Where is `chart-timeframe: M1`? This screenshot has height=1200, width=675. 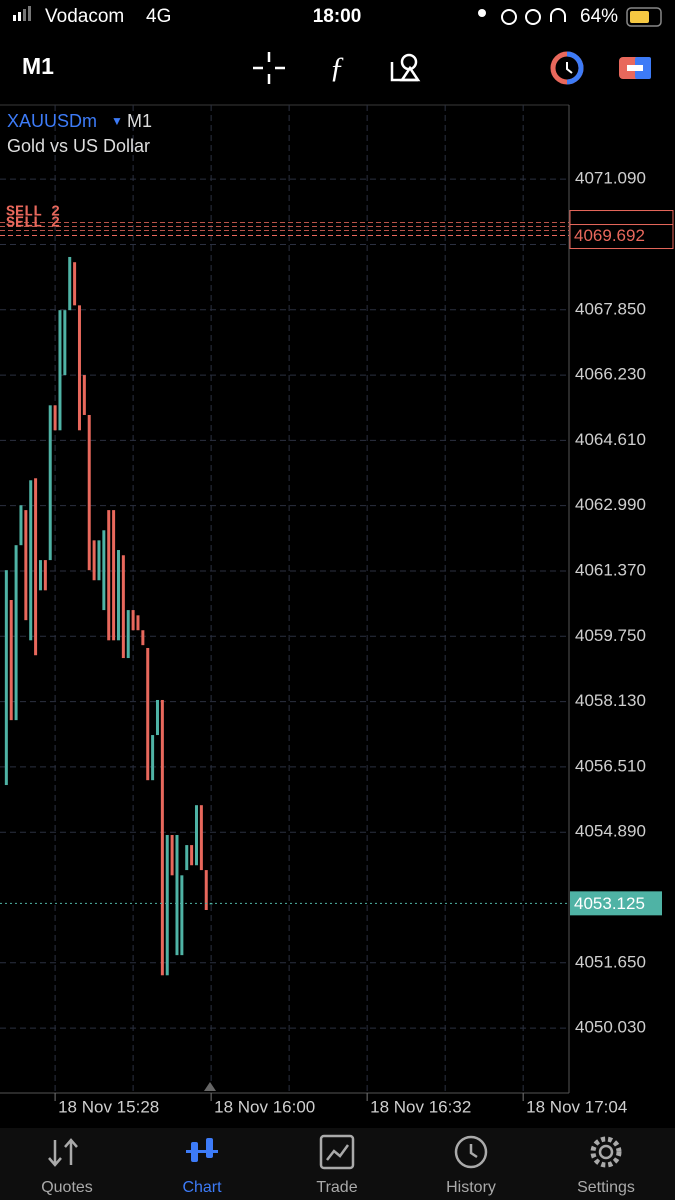
chart-timeframe: M1 is located at coordinates (139, 121).